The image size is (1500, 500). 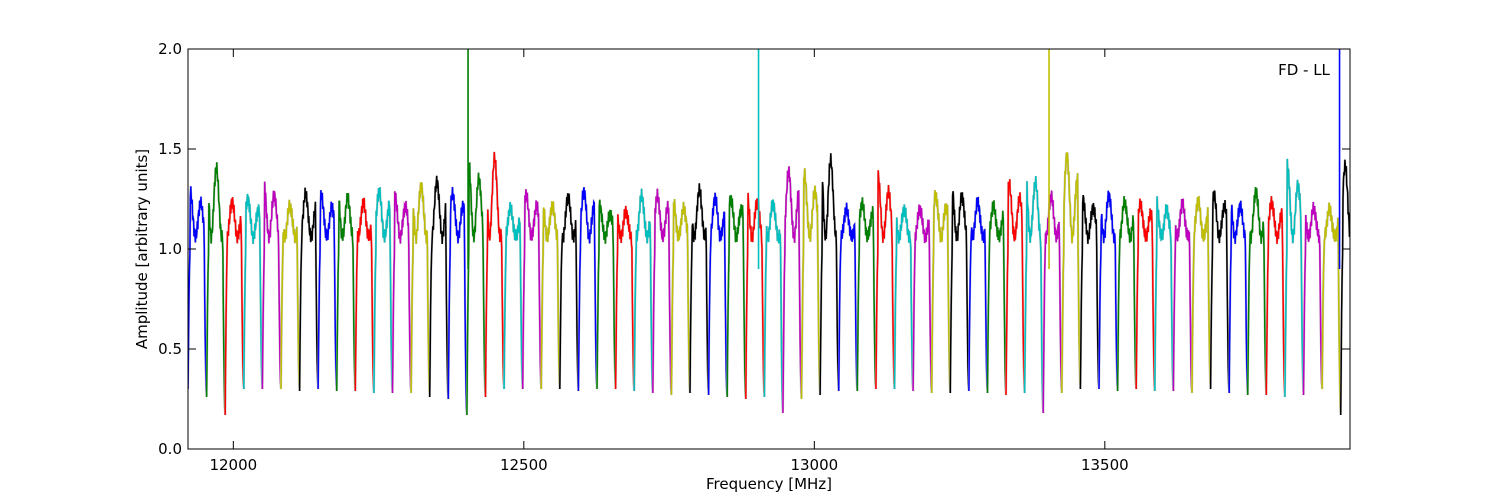 What do you see at coordinates (170, 249) in the screenshot?
I see `y-tick-label: 1.0` at bounding box center [170, 249].